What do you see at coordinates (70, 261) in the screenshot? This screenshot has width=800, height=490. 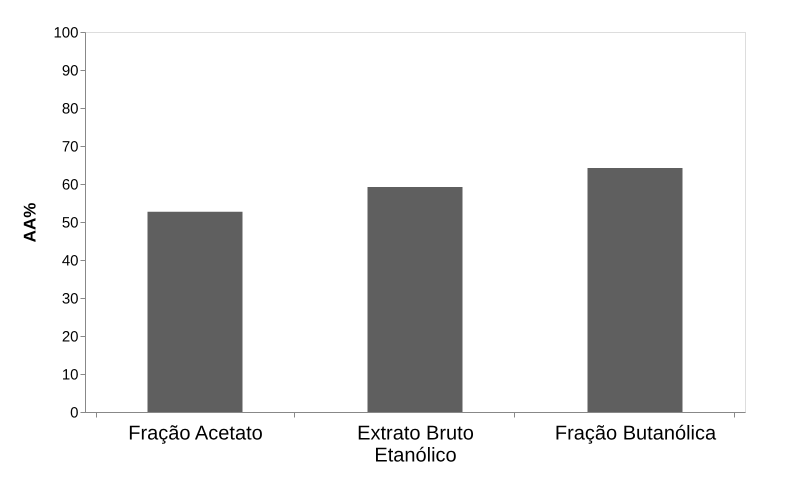 I see `y-tick-label: 40` at bounding box center [70, 261].